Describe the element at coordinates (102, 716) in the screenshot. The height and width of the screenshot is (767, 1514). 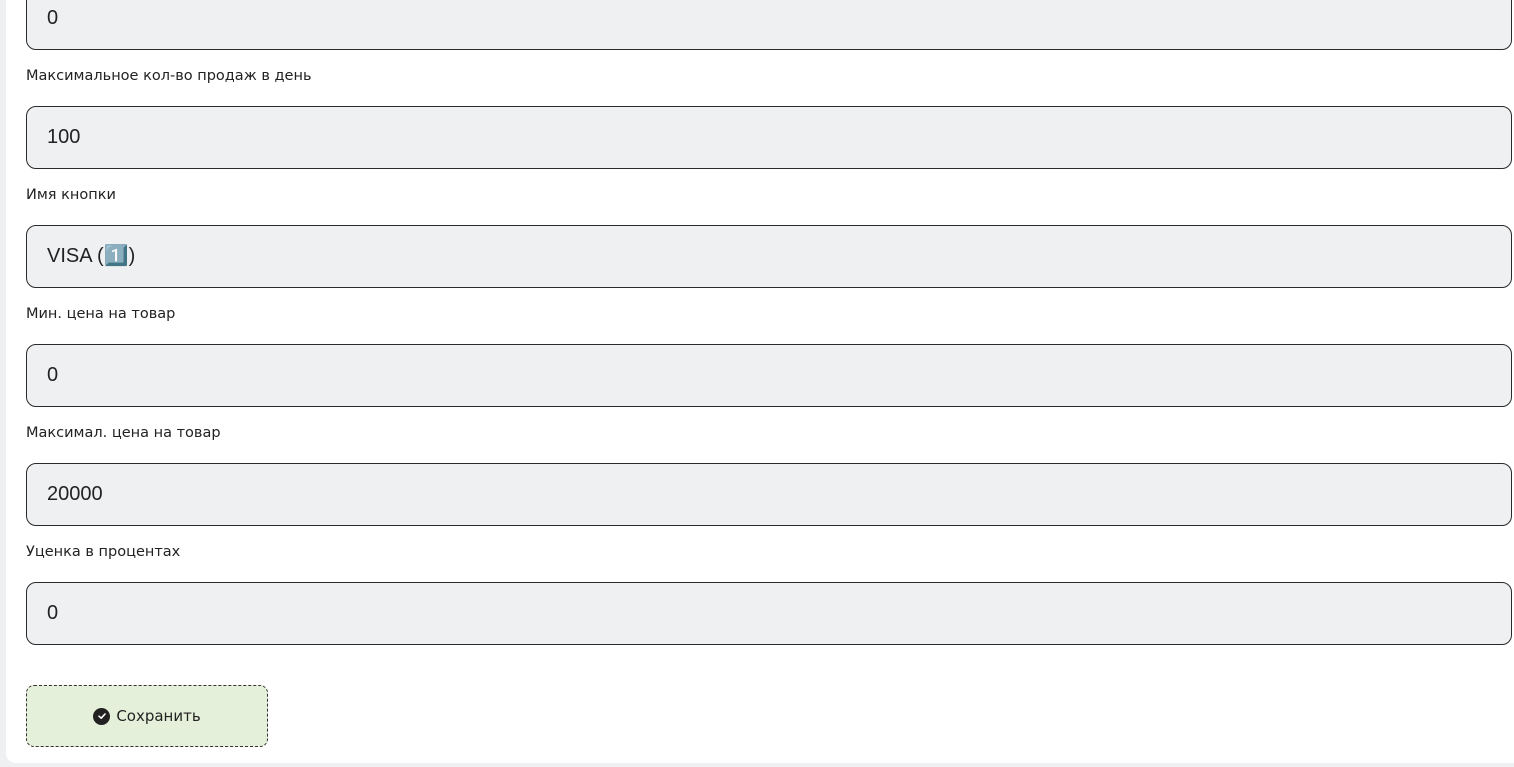
I see `check-circle-icon` at that location.